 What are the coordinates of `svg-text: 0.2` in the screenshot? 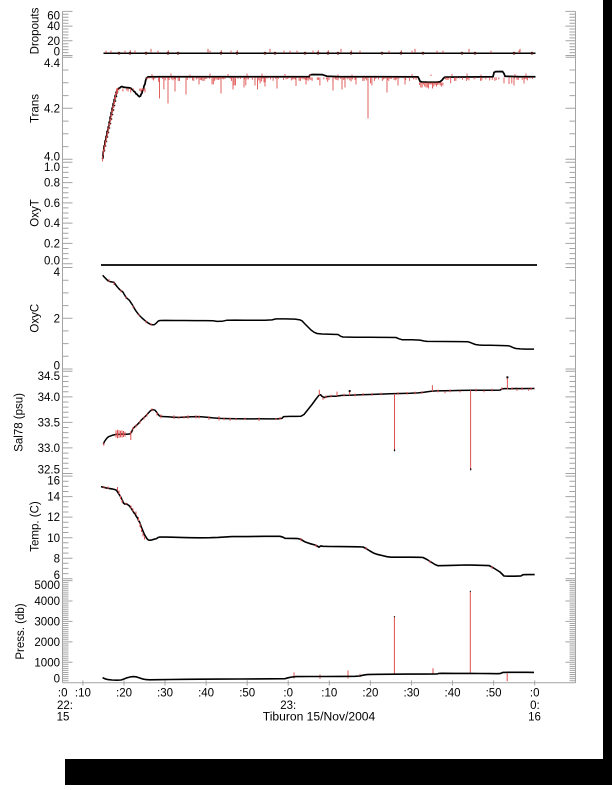 It's located at (52, 245).